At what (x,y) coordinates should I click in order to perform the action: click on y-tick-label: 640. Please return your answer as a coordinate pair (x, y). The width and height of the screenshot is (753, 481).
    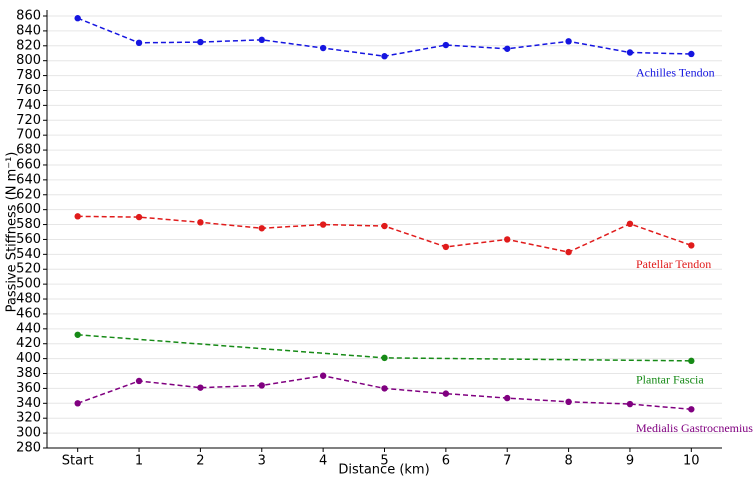
    Looking at the image, I should click on (28, 179).